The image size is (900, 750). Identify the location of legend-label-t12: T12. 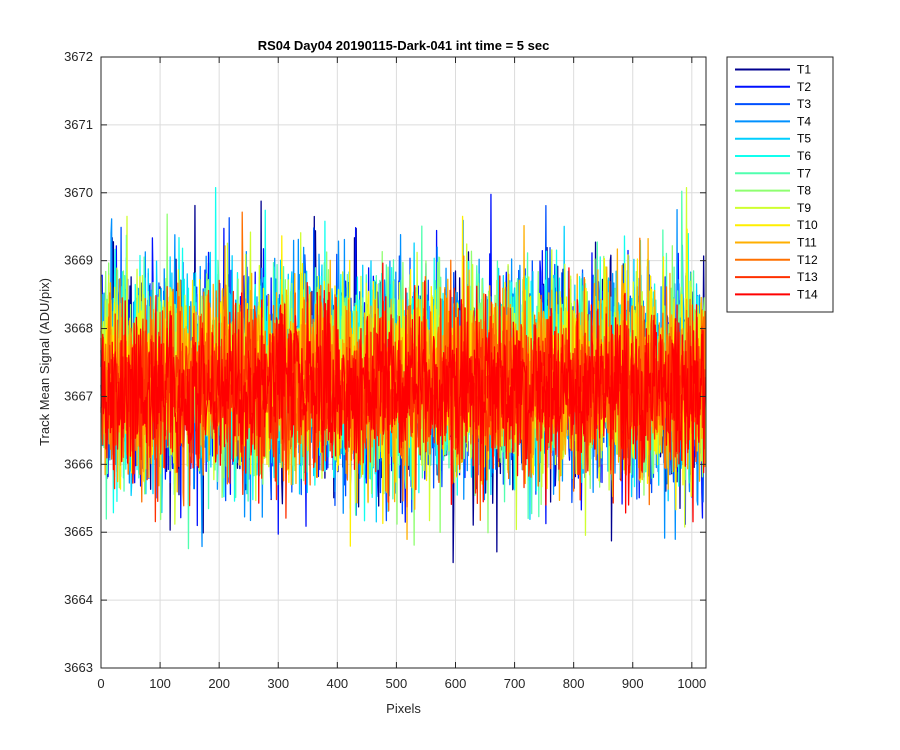
(807, 260).